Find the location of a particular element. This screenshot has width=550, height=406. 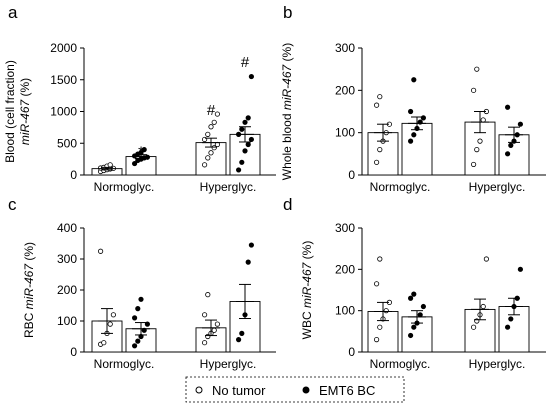

y-axis-title: Whole blood miR-467 (%) is located at coordinates (287, 111).